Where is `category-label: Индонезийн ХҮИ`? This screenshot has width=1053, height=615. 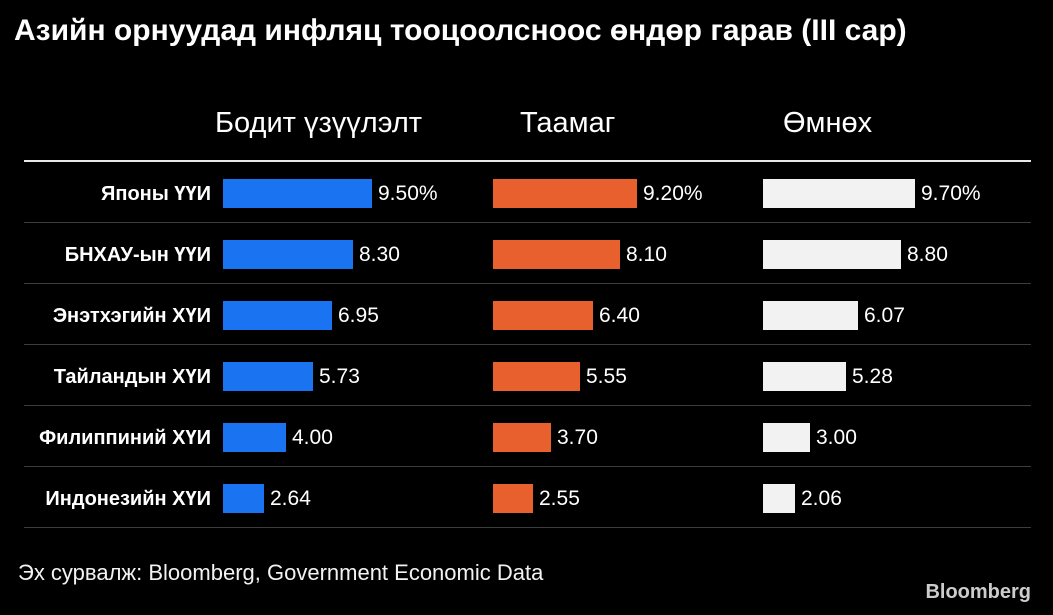
category-label: Индонезийн ХҮИ is located at coordinates (128, 499).